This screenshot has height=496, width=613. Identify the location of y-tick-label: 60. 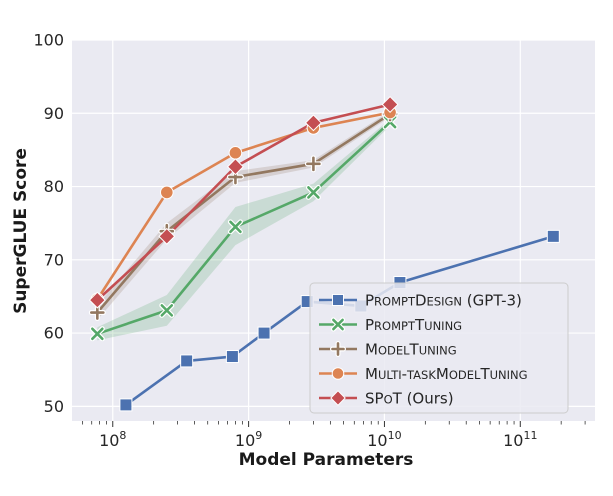
(54, 333).